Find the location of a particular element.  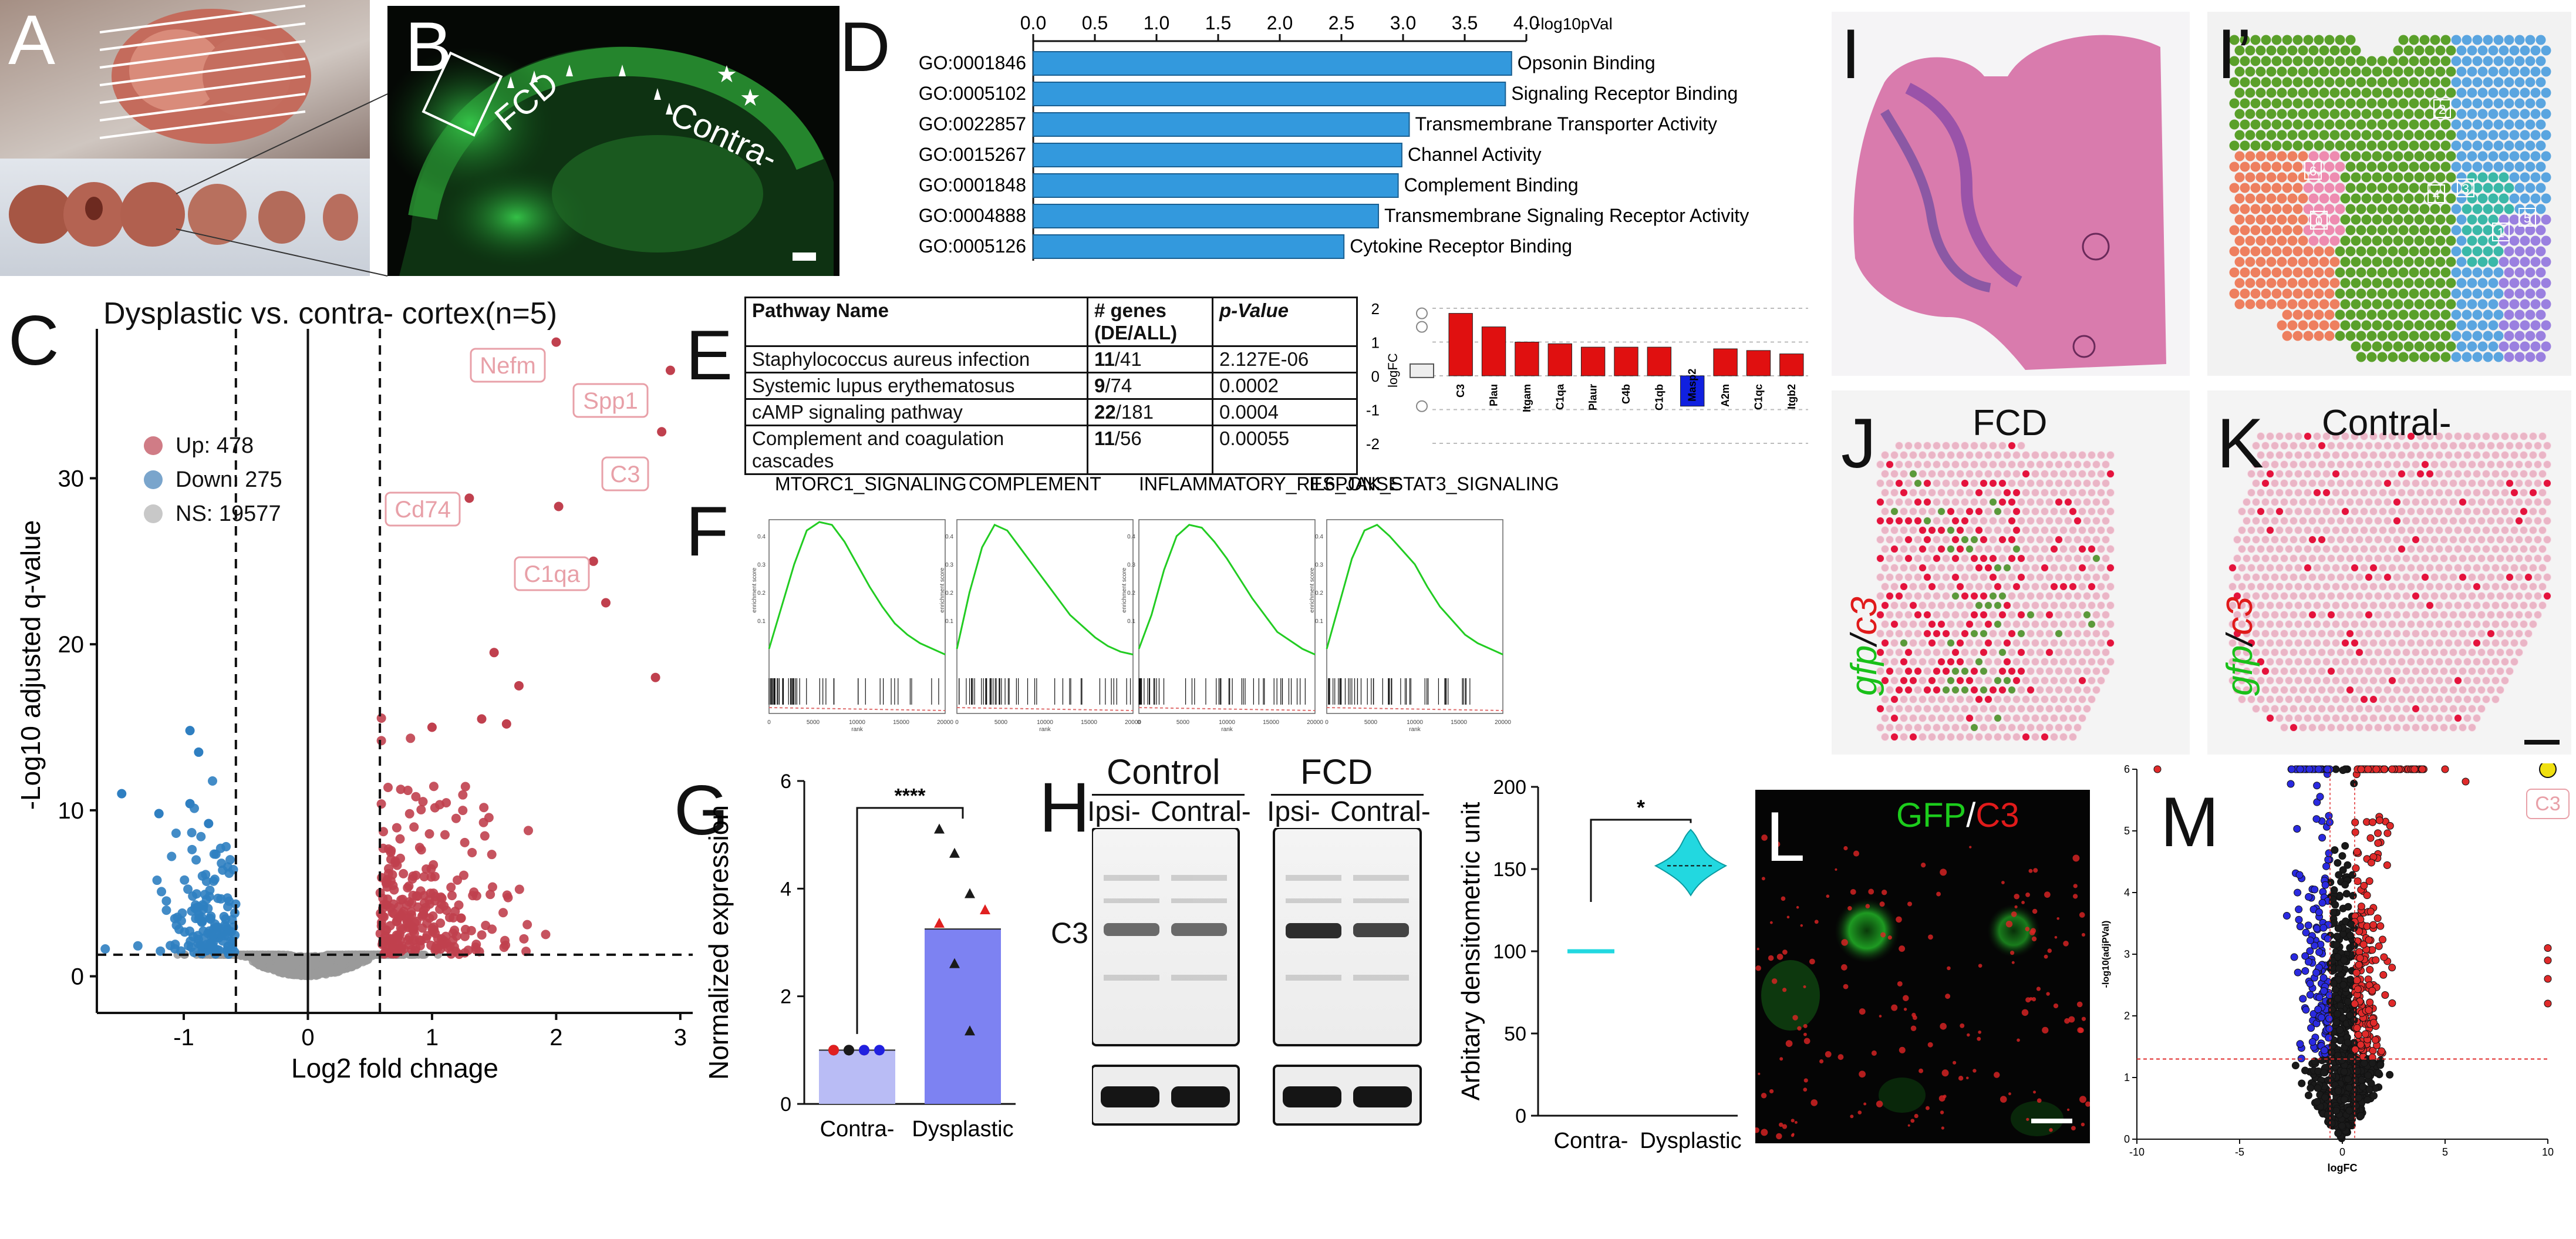

pathway-genes: 11/56 is located at coordinates (1150, 450).